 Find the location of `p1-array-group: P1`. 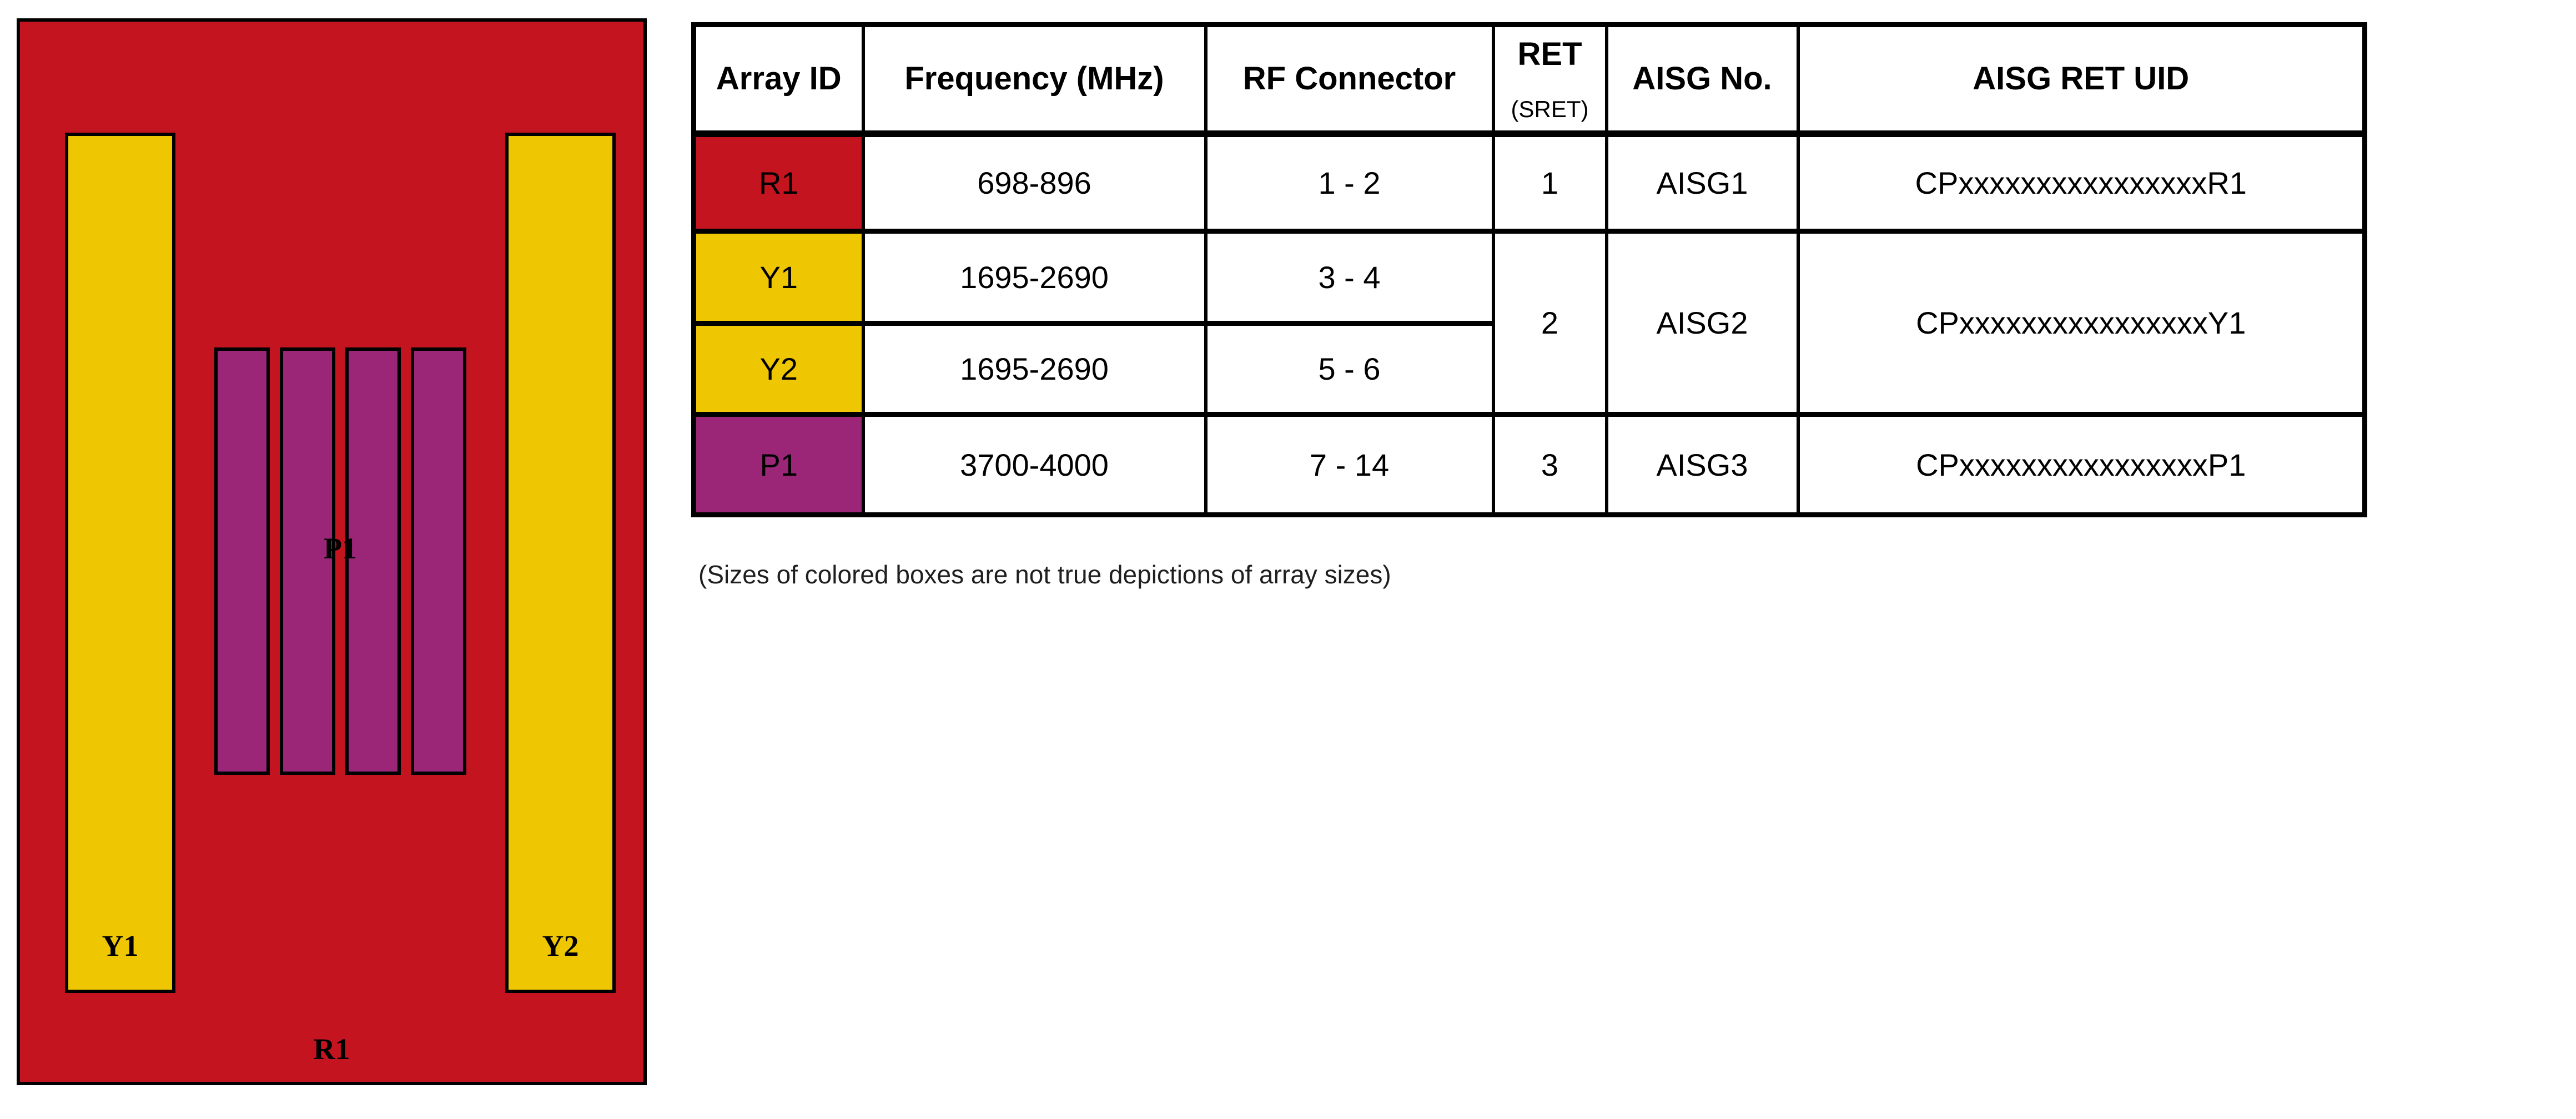

p1-array-group: P1 is located at coordinates (340, 561).